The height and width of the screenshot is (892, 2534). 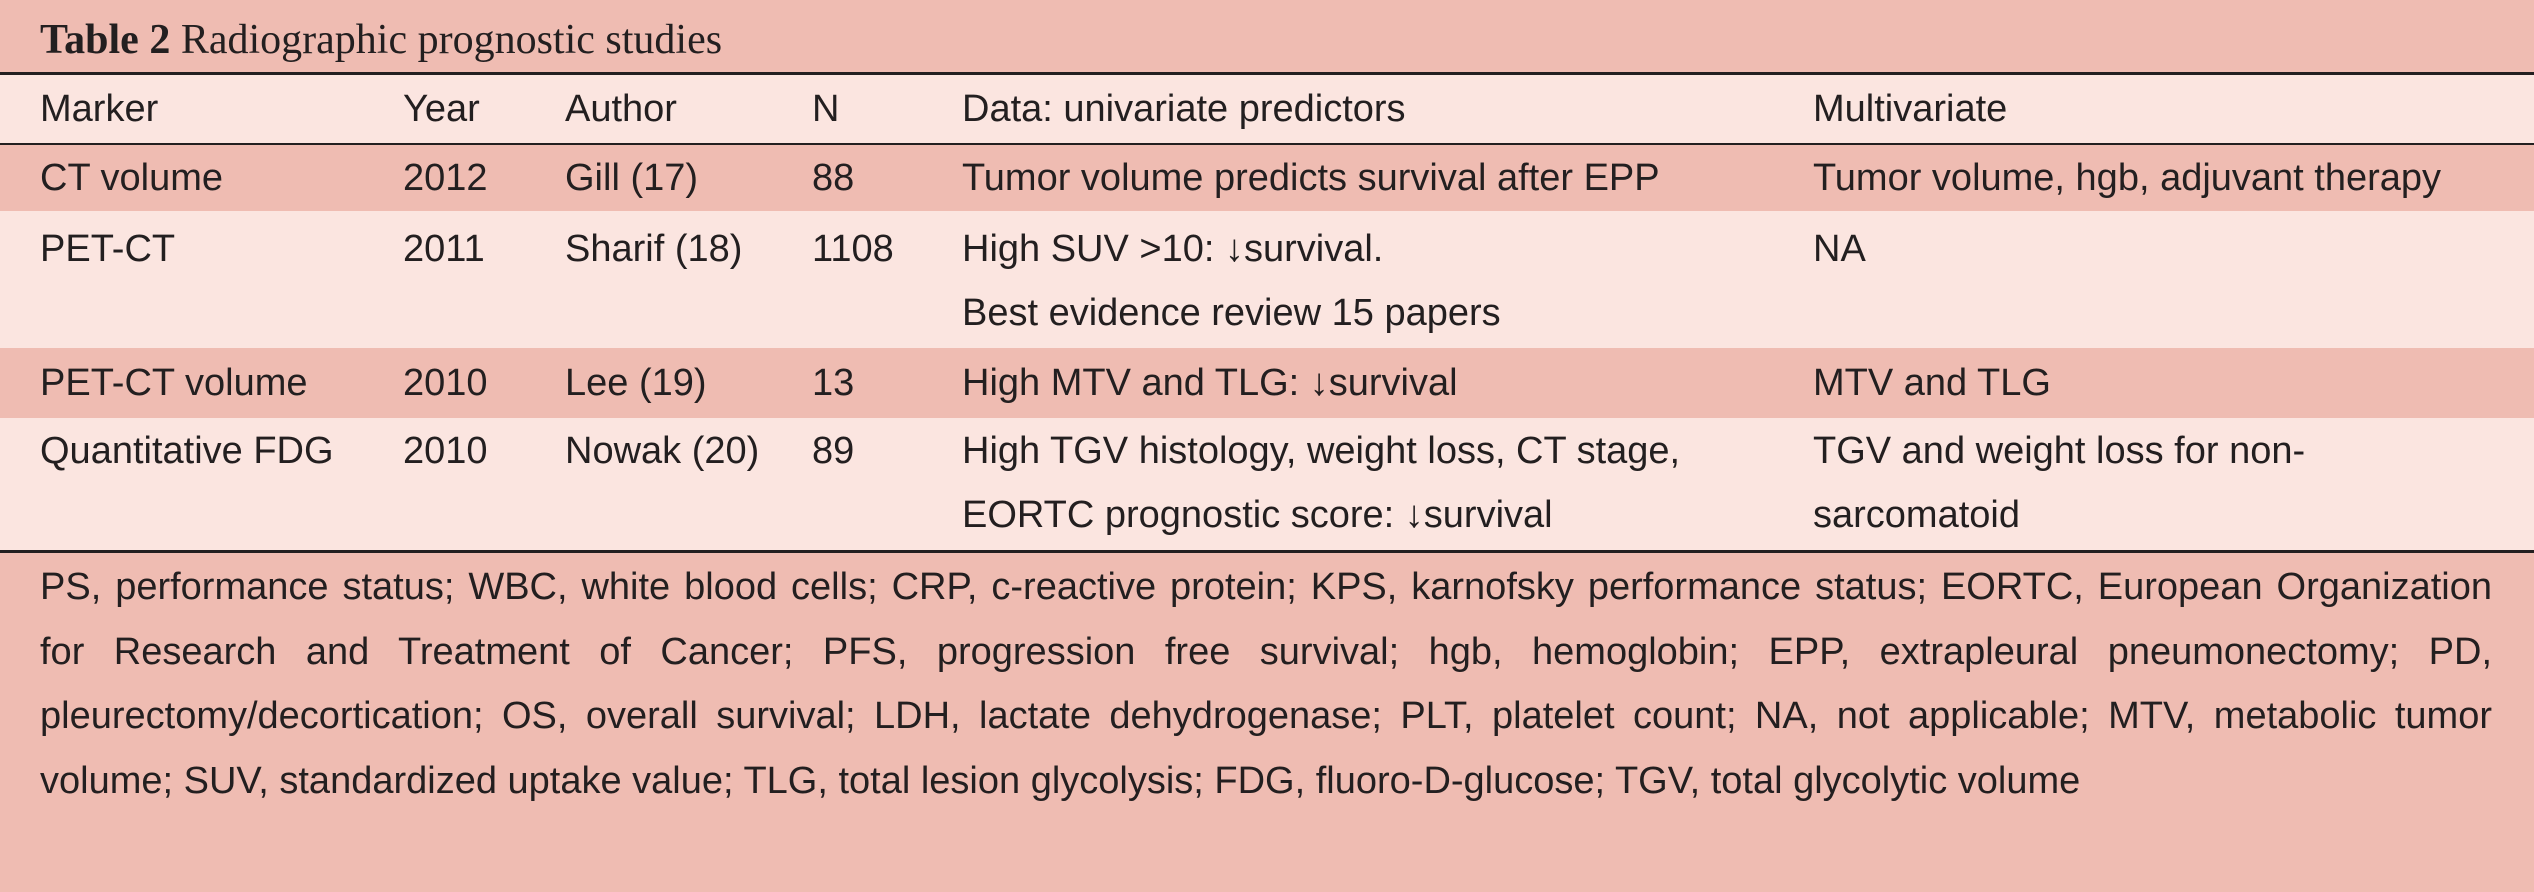 I want to click on header-author: Author, so click(x=621, y=109).